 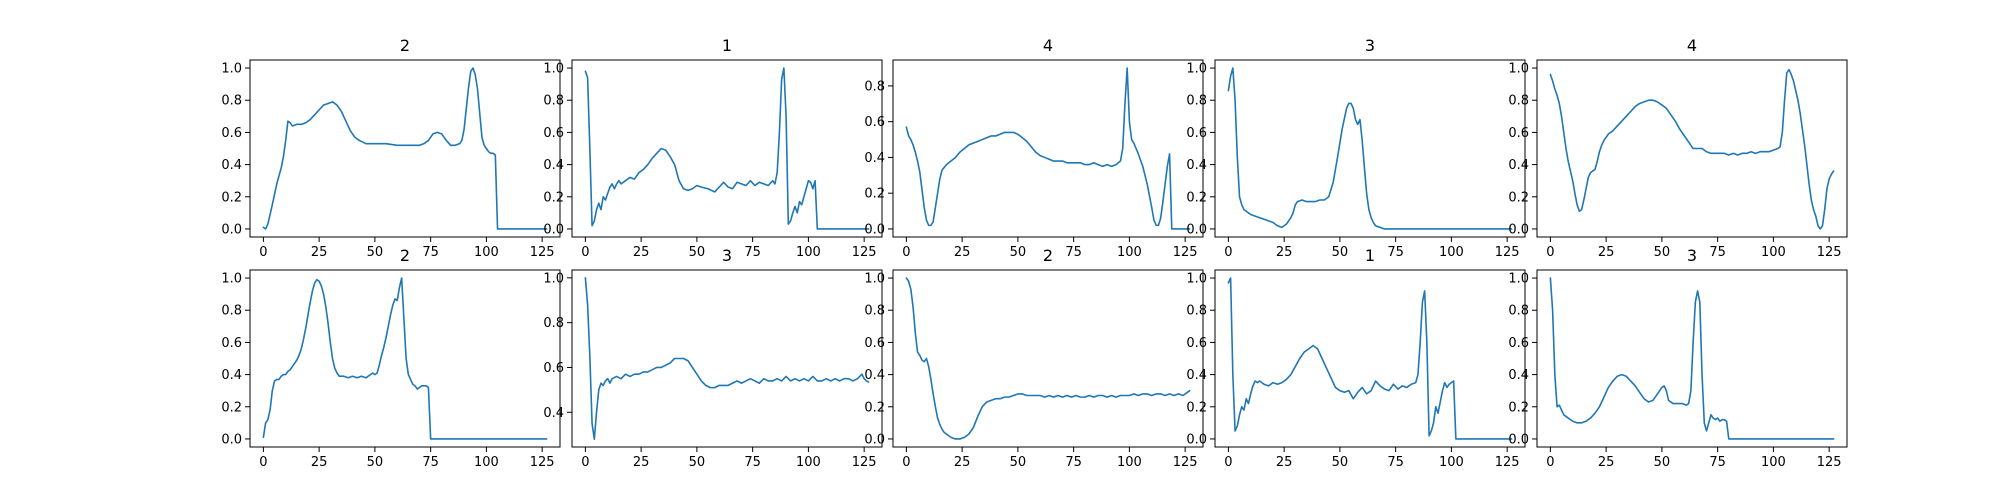 I want to click on subplot-10: 3 0 25 50 75 100 125 0.0 0.2 0.4 0.6 0.8 1.0, so click(x=1678, y=358).